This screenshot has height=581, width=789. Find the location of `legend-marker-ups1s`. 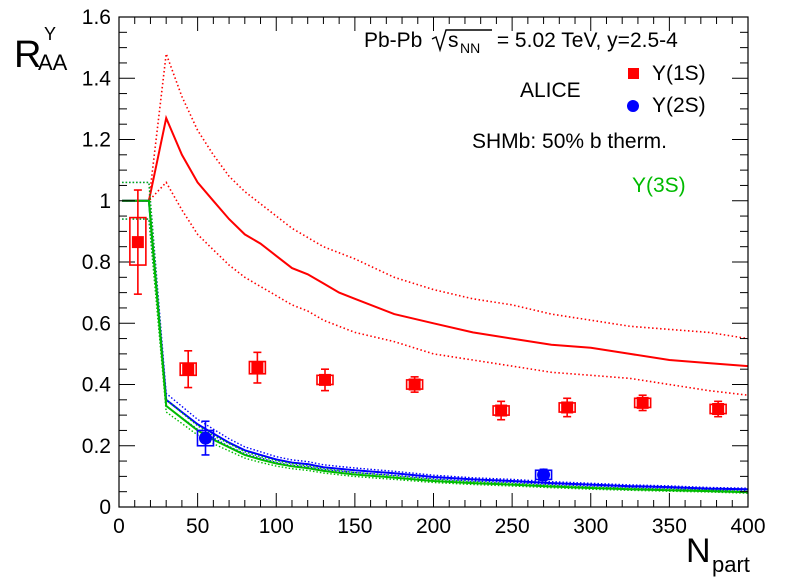

legend-marker-ups1s is located at coordinates (633, 73).